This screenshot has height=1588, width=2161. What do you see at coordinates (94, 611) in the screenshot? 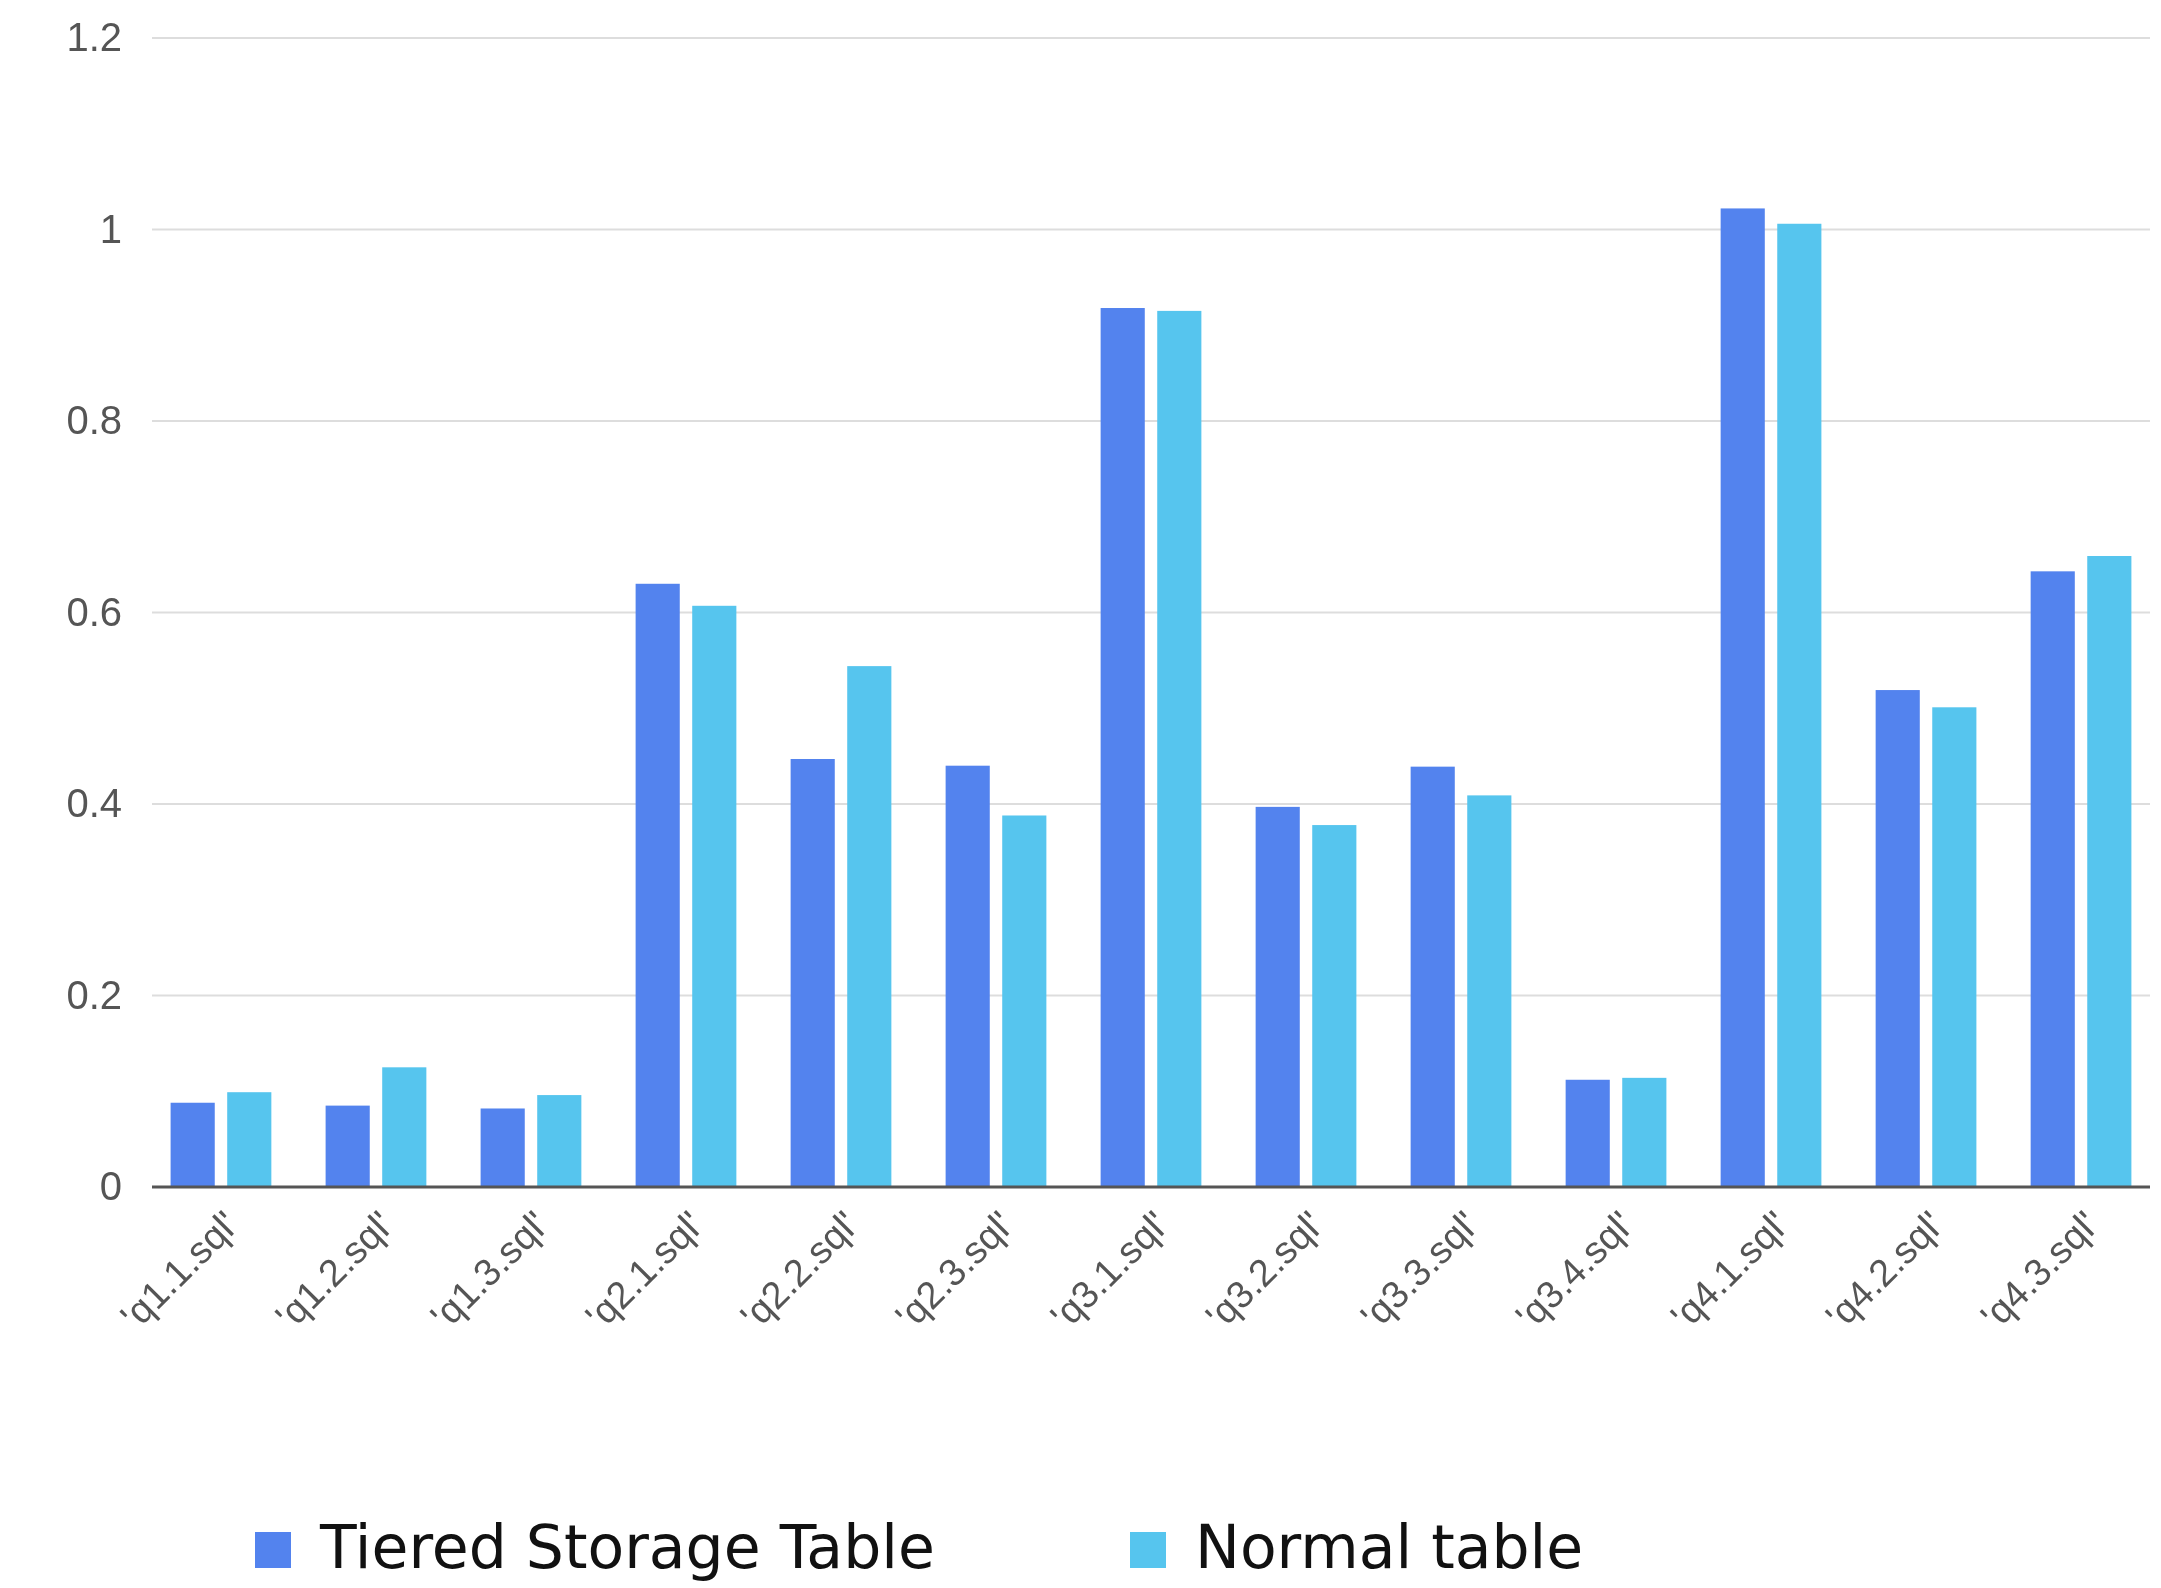
I see `y-tick-label: 0.6` at bounding box center [94, 611].